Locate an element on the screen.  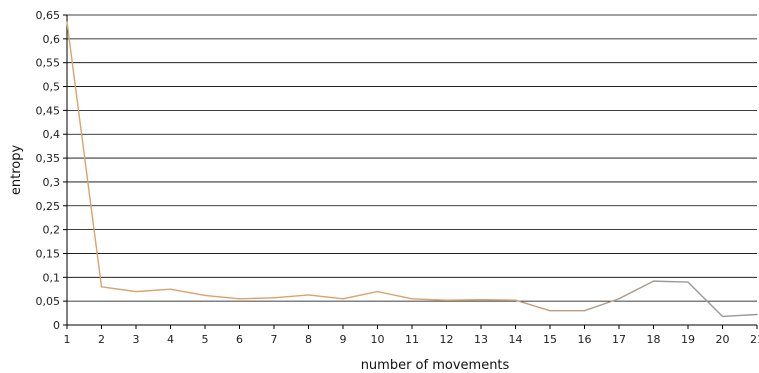
y-tick-label: 0,55 is located at coordinates (48, 63).